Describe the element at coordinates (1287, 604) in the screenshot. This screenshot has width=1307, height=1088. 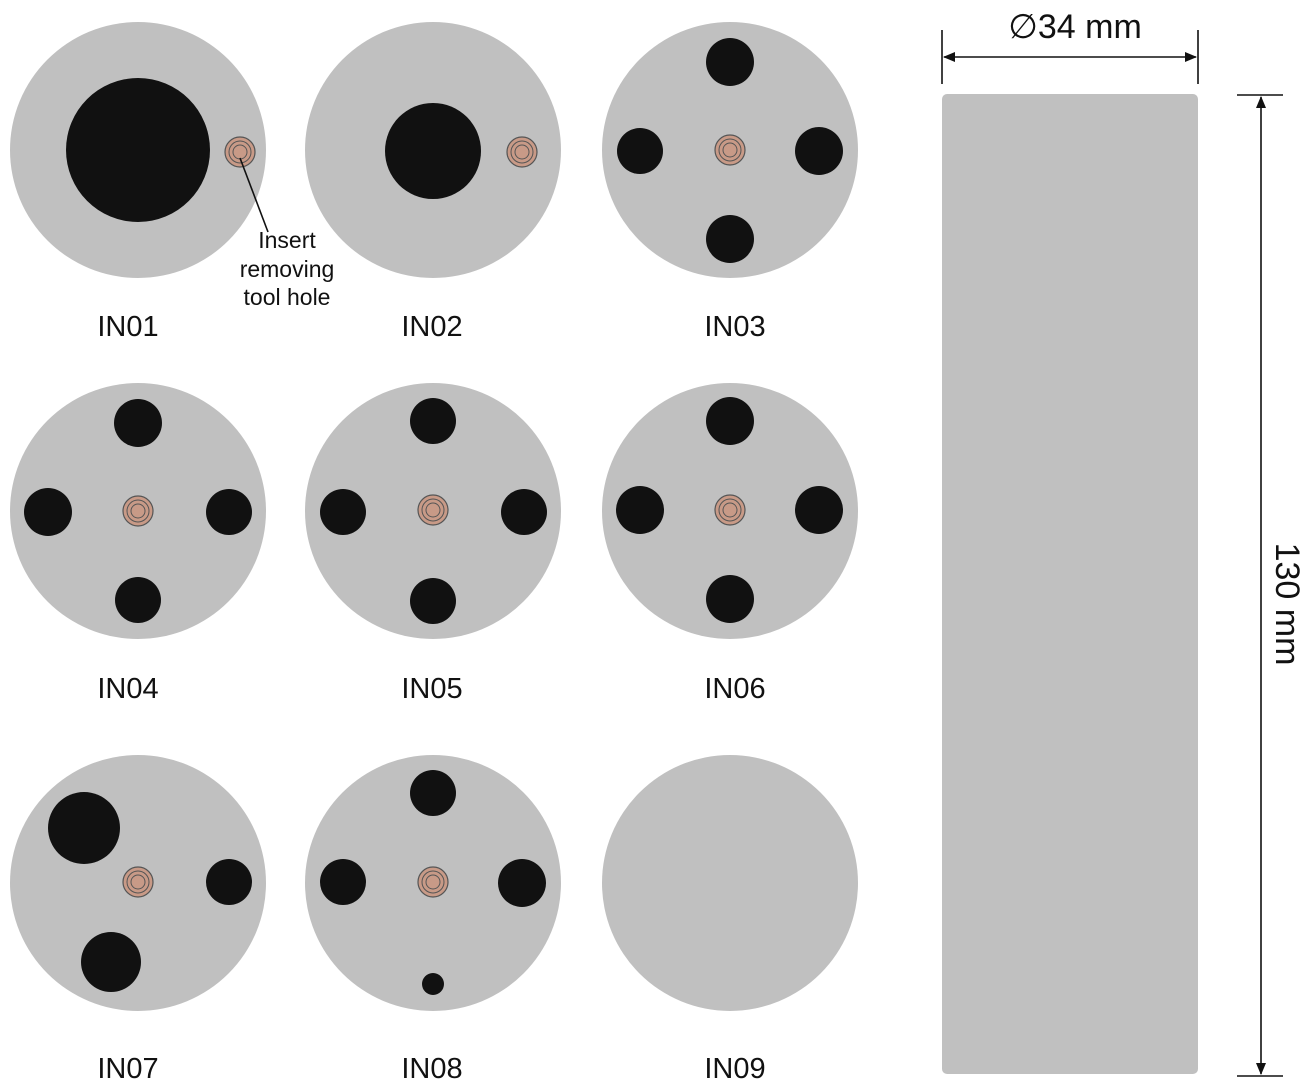
I see `height-label: 130 mm` at that location.